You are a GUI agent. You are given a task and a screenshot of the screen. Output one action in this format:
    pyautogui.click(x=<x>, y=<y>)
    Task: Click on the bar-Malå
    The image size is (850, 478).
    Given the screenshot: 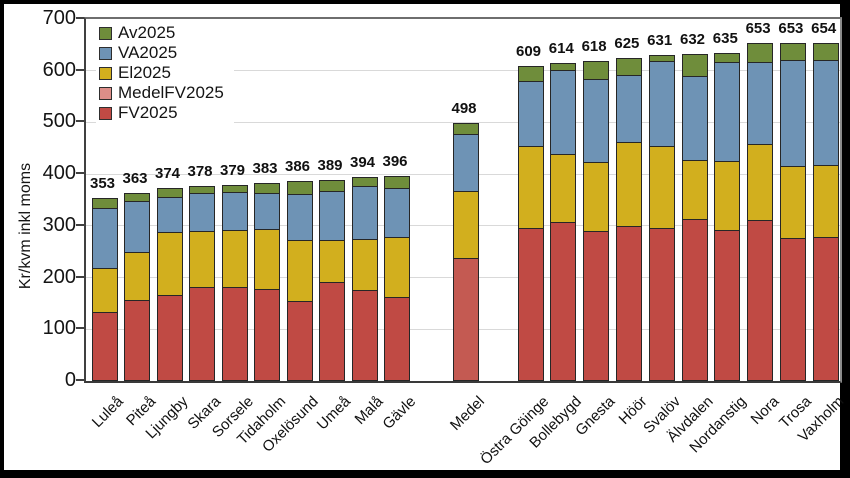 What is the action you would take?
    pyautogui.click(x=364, y=279)
    